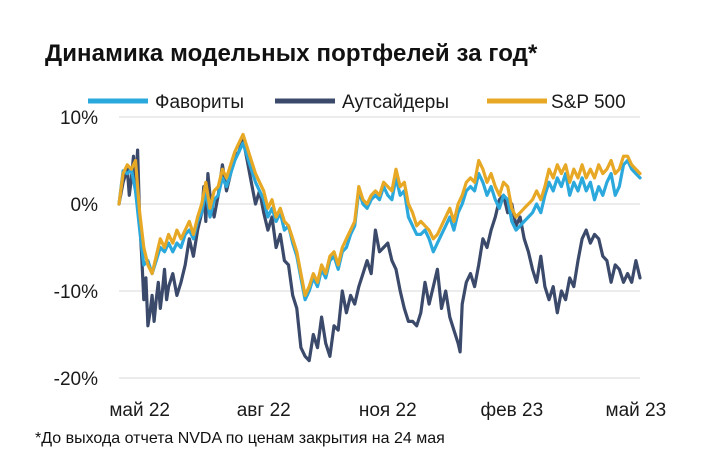 Image resolution: width=708 pixels, height=475 pixels. Describe the element at coordinates (395, 102) in the screenshot. I see `legend-label: Аутсайдеры` at that location.